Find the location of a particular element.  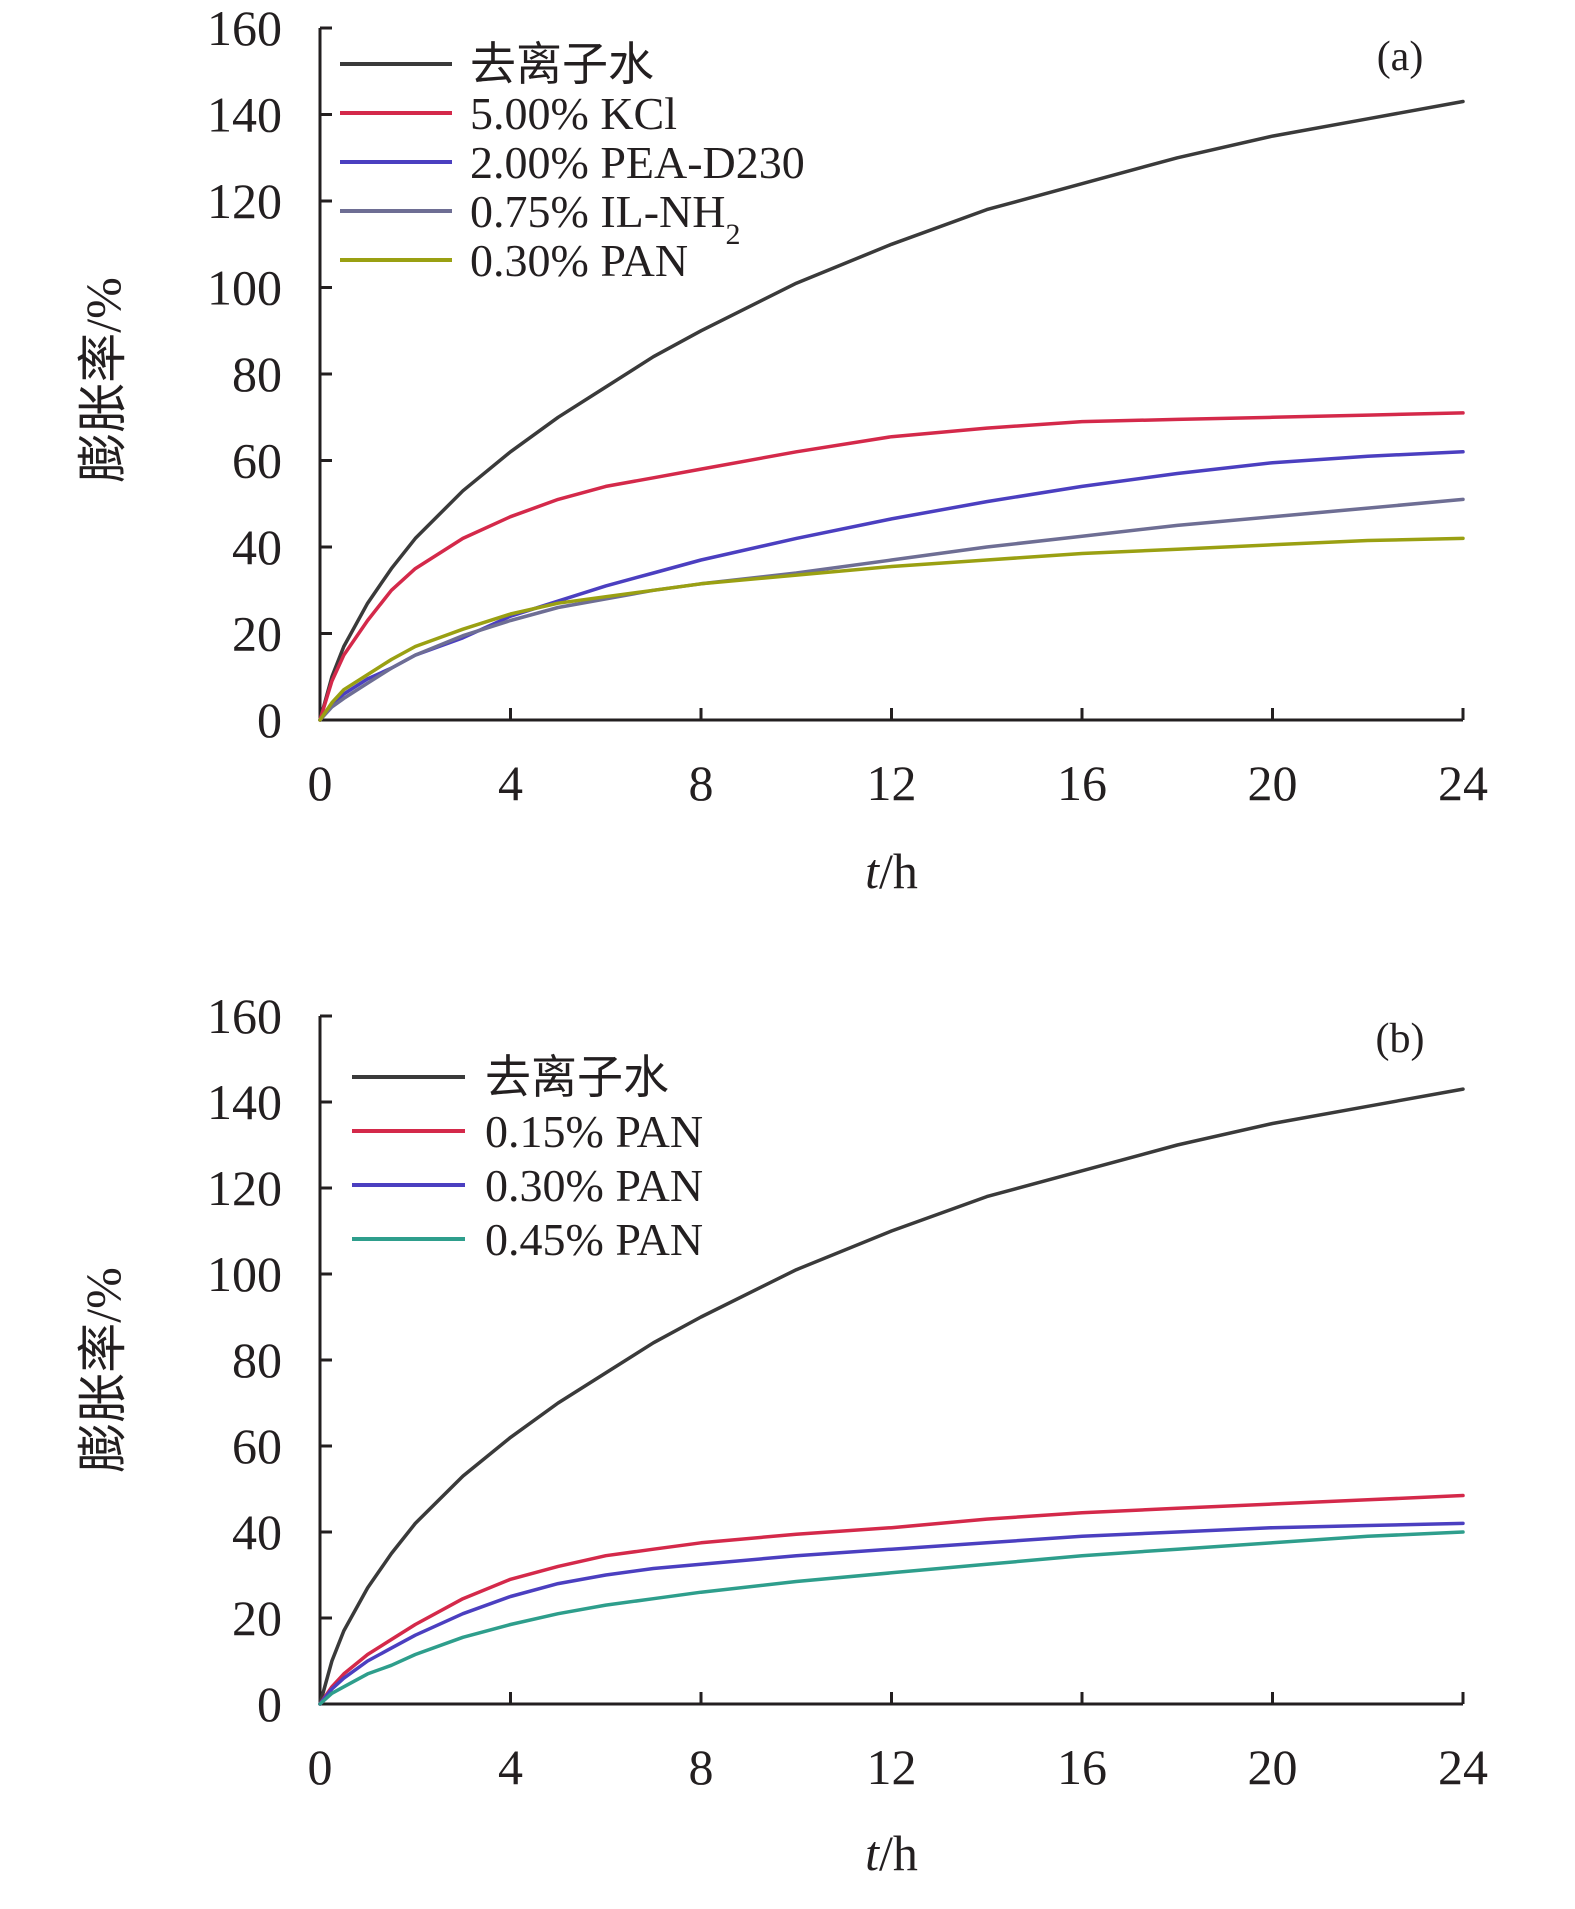

y-tick-label-b-100: 100 is located at coordinates (244, 1274).